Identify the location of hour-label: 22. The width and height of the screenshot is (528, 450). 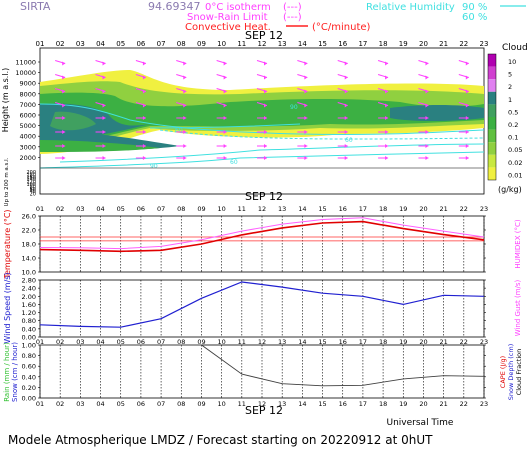
(464, 342).